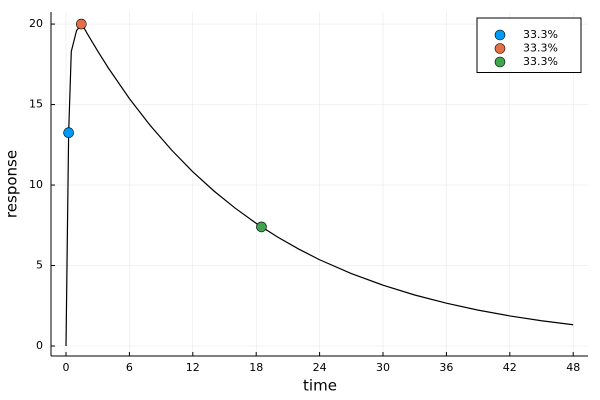 Image resolution: width=600 pixels, height=400 pixels. I want to click on x-axis-label: time, so click(320, 386).